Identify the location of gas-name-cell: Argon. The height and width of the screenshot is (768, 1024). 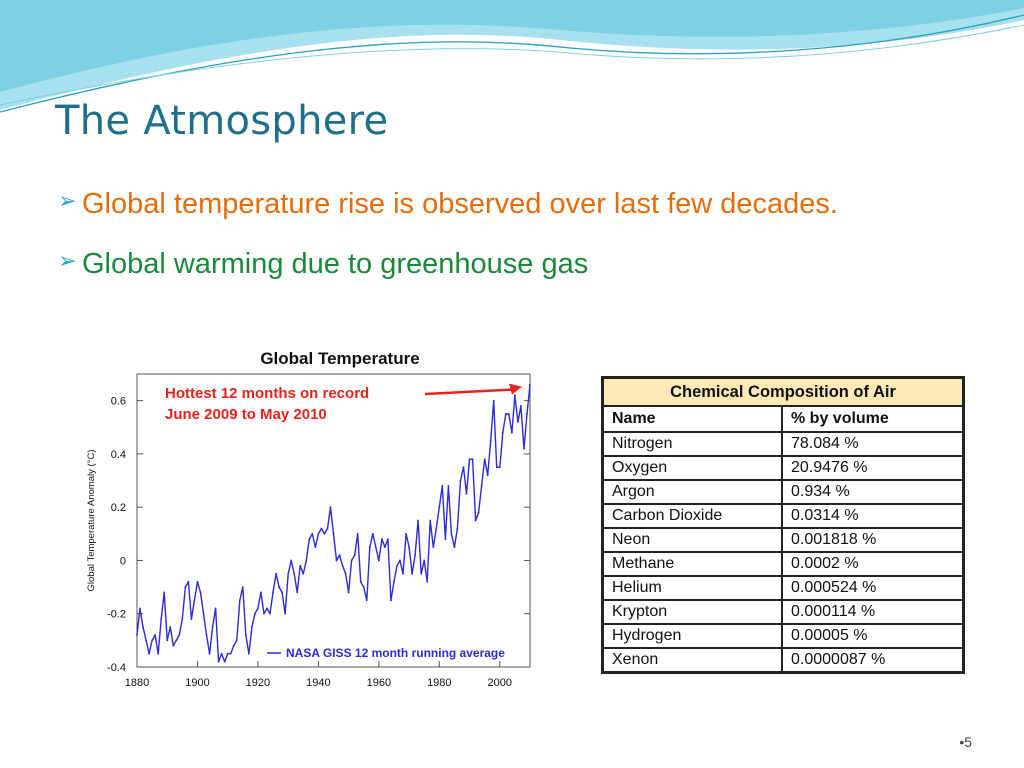
(692, 492).